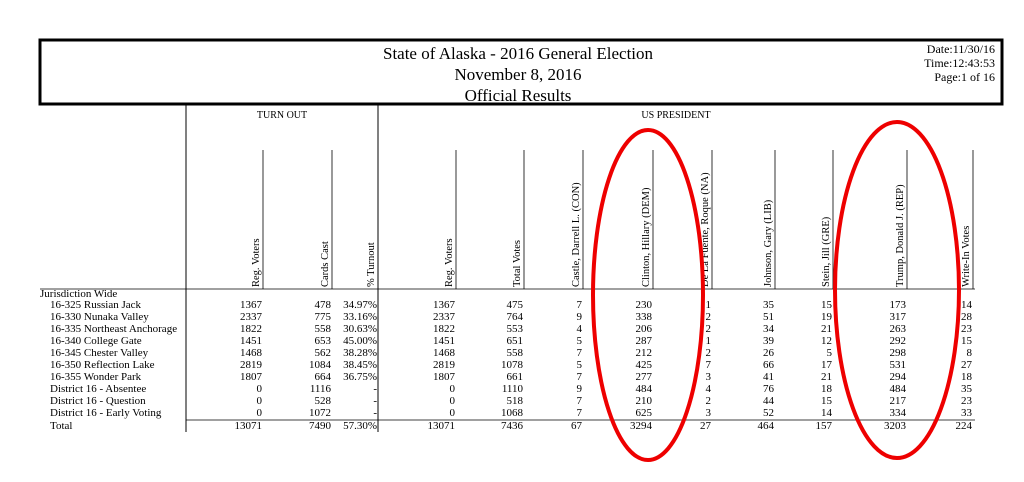 This screenshot has height=482, width=1024. I want to click on total-cell: 13071, so click(249, 426).